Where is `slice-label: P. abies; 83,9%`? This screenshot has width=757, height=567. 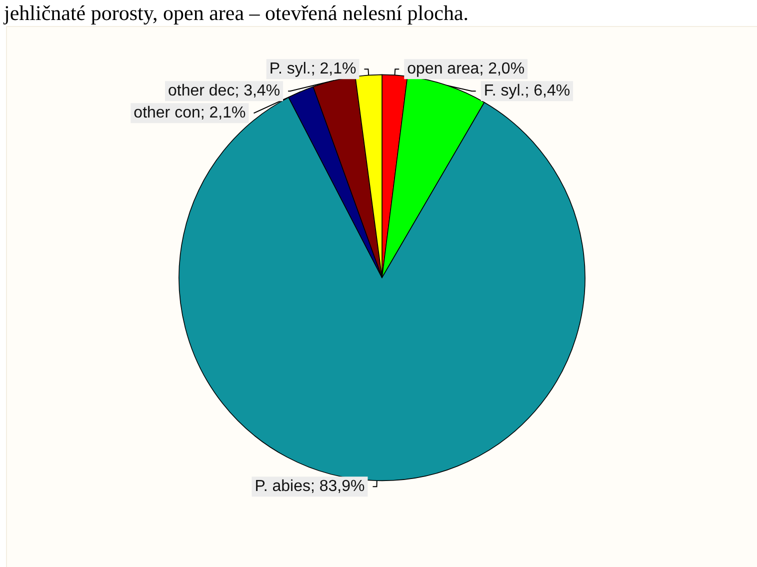 slice-label: P. abies; 83,9% is located at coordinates (309, 487).